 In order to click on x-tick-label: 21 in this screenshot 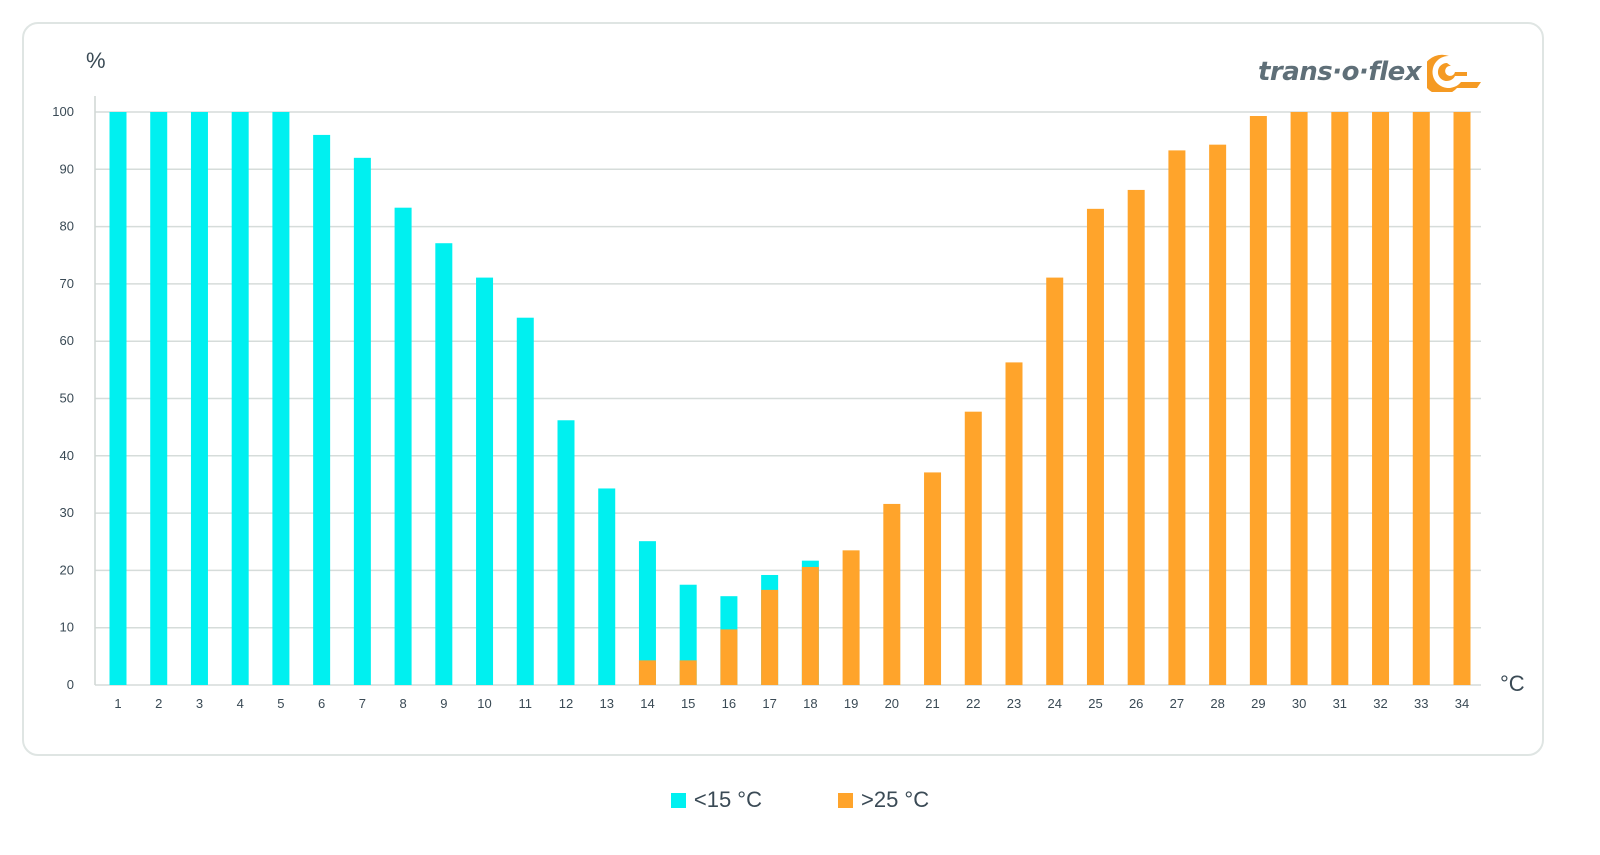, I will do `click(932, 703)`.